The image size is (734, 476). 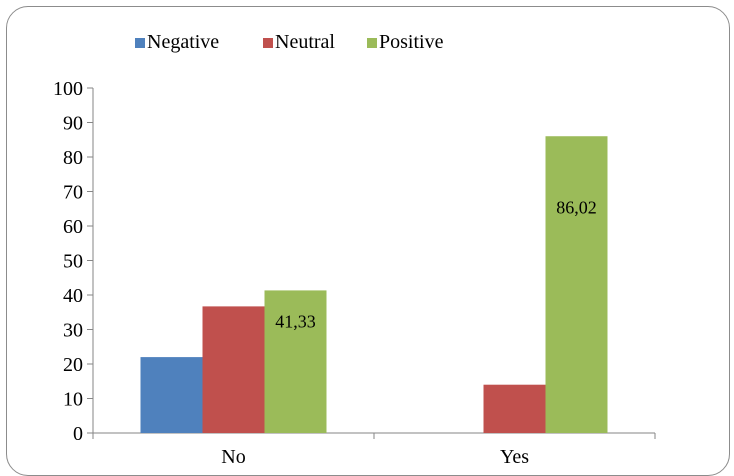 I want to click on legend-label-neutral: Neutral, so click(x=305, y=42).